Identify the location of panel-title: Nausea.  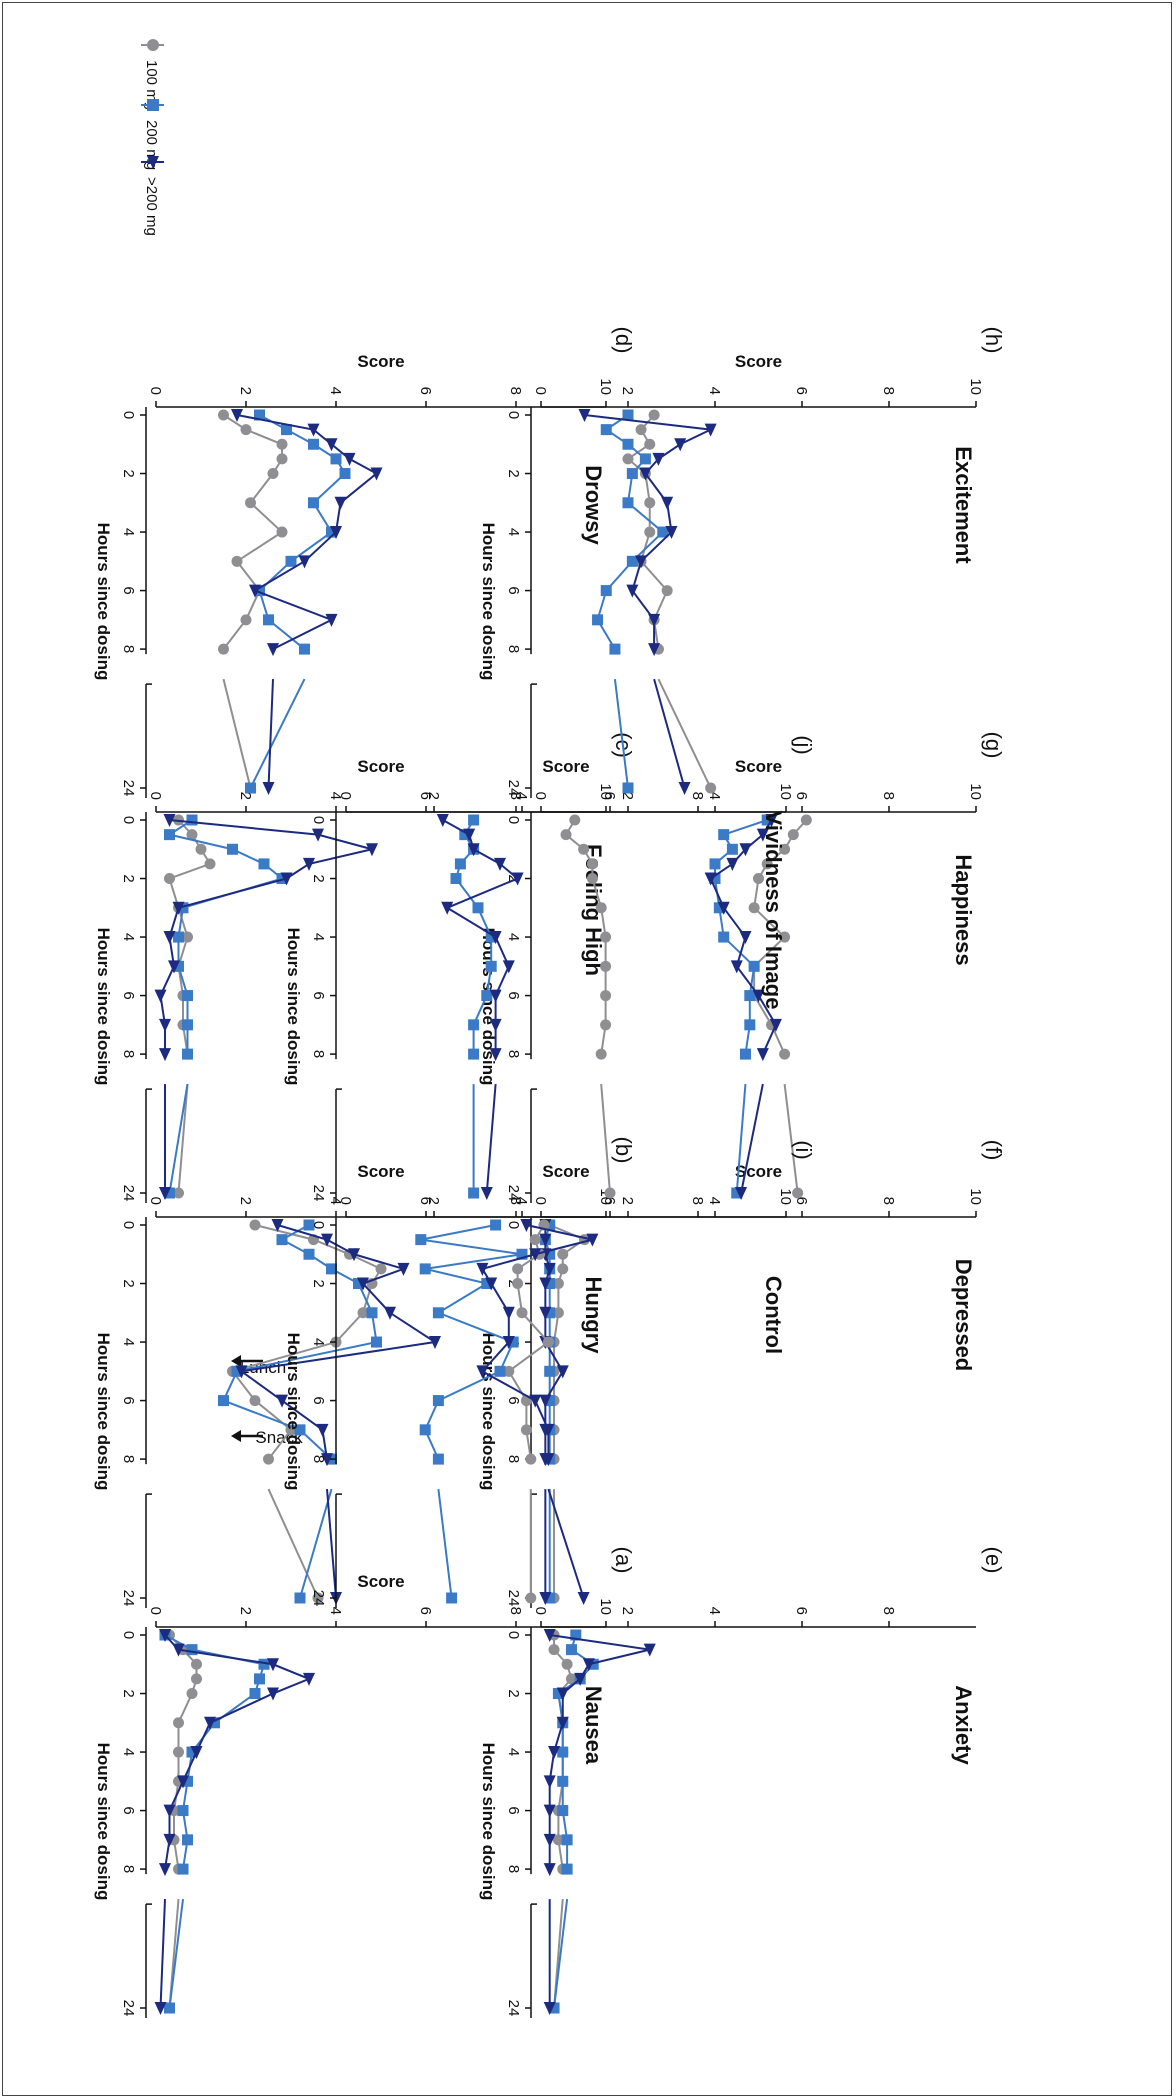
(593, 1725).